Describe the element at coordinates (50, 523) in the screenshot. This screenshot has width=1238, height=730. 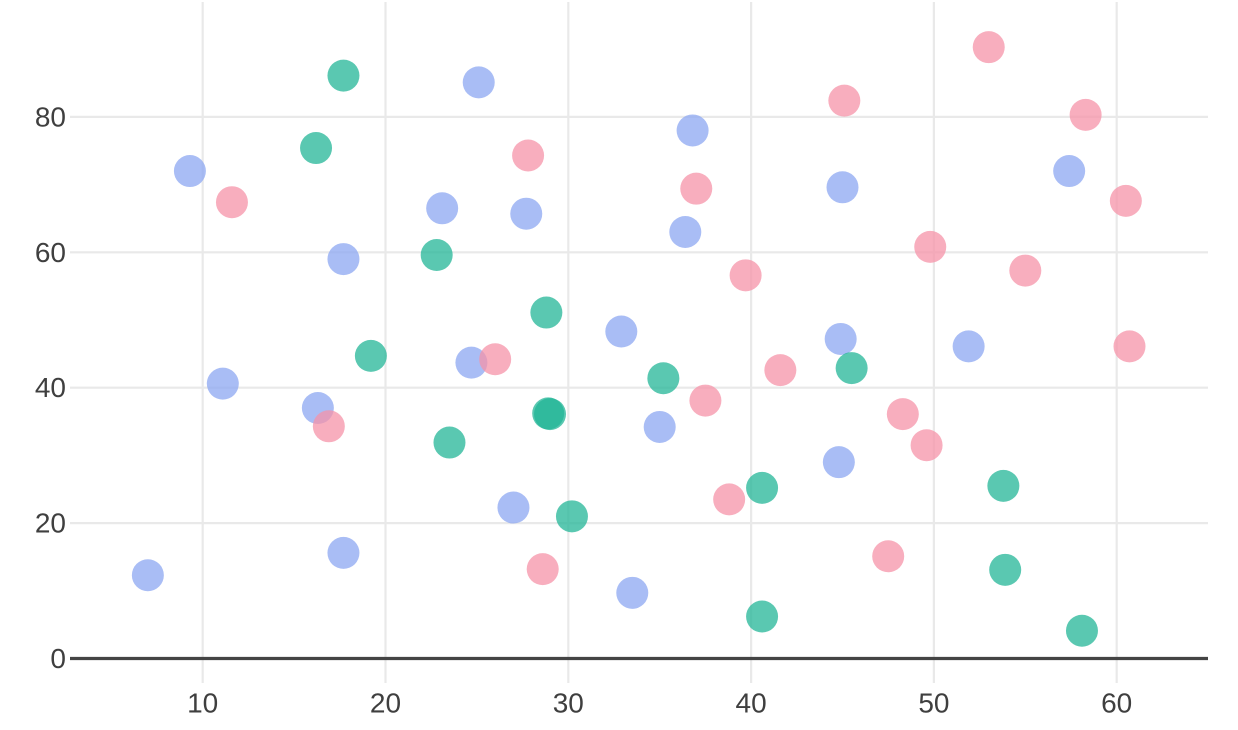
I see `y-tick-label-20: 20` at that location.